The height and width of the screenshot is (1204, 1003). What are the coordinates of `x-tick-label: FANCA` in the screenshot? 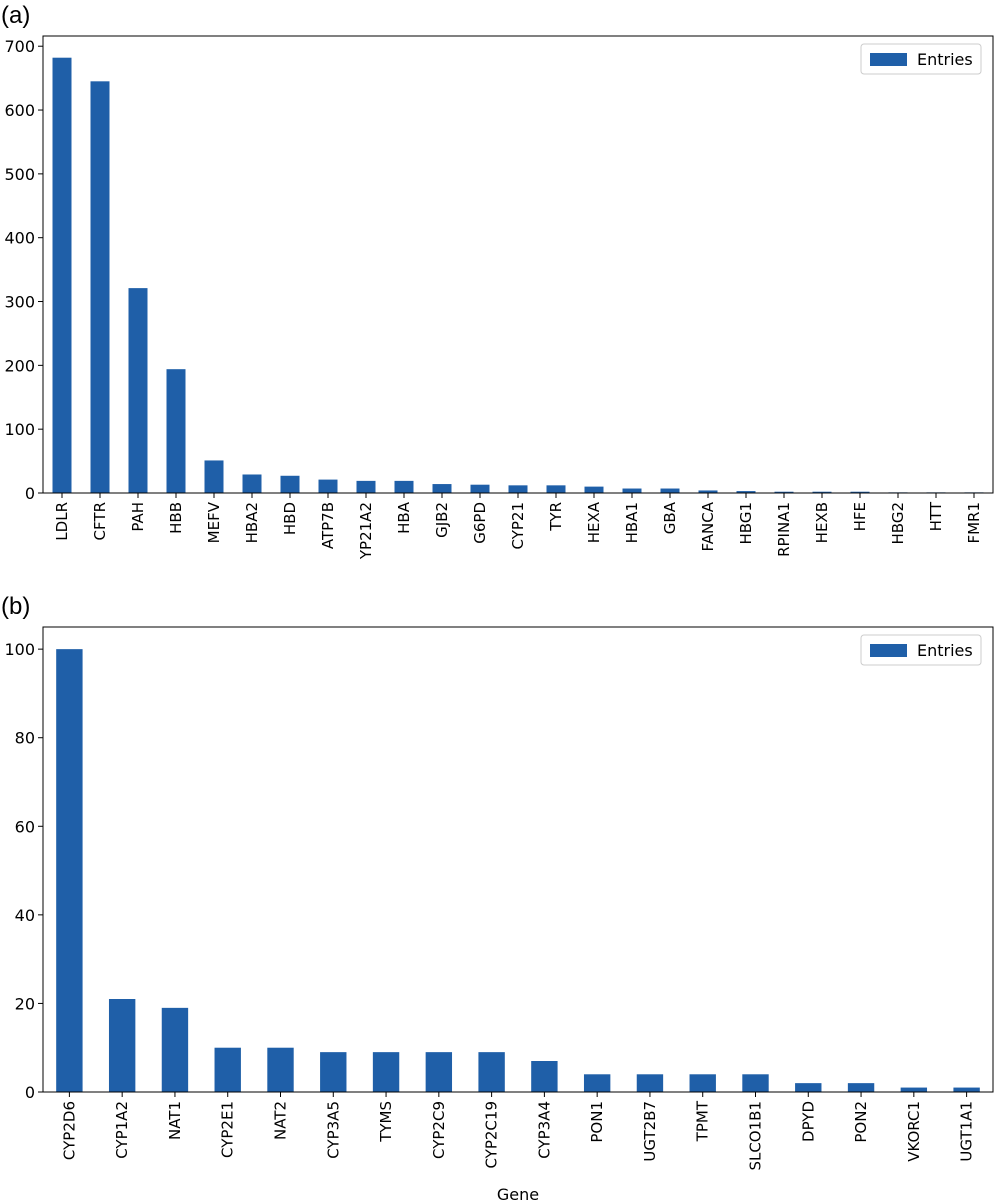 It's located at (708, 526).